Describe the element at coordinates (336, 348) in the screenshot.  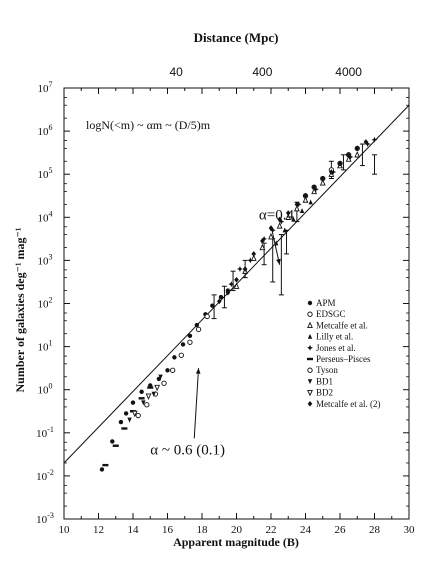
I see `legend-entry: Jones et al.` at that location.